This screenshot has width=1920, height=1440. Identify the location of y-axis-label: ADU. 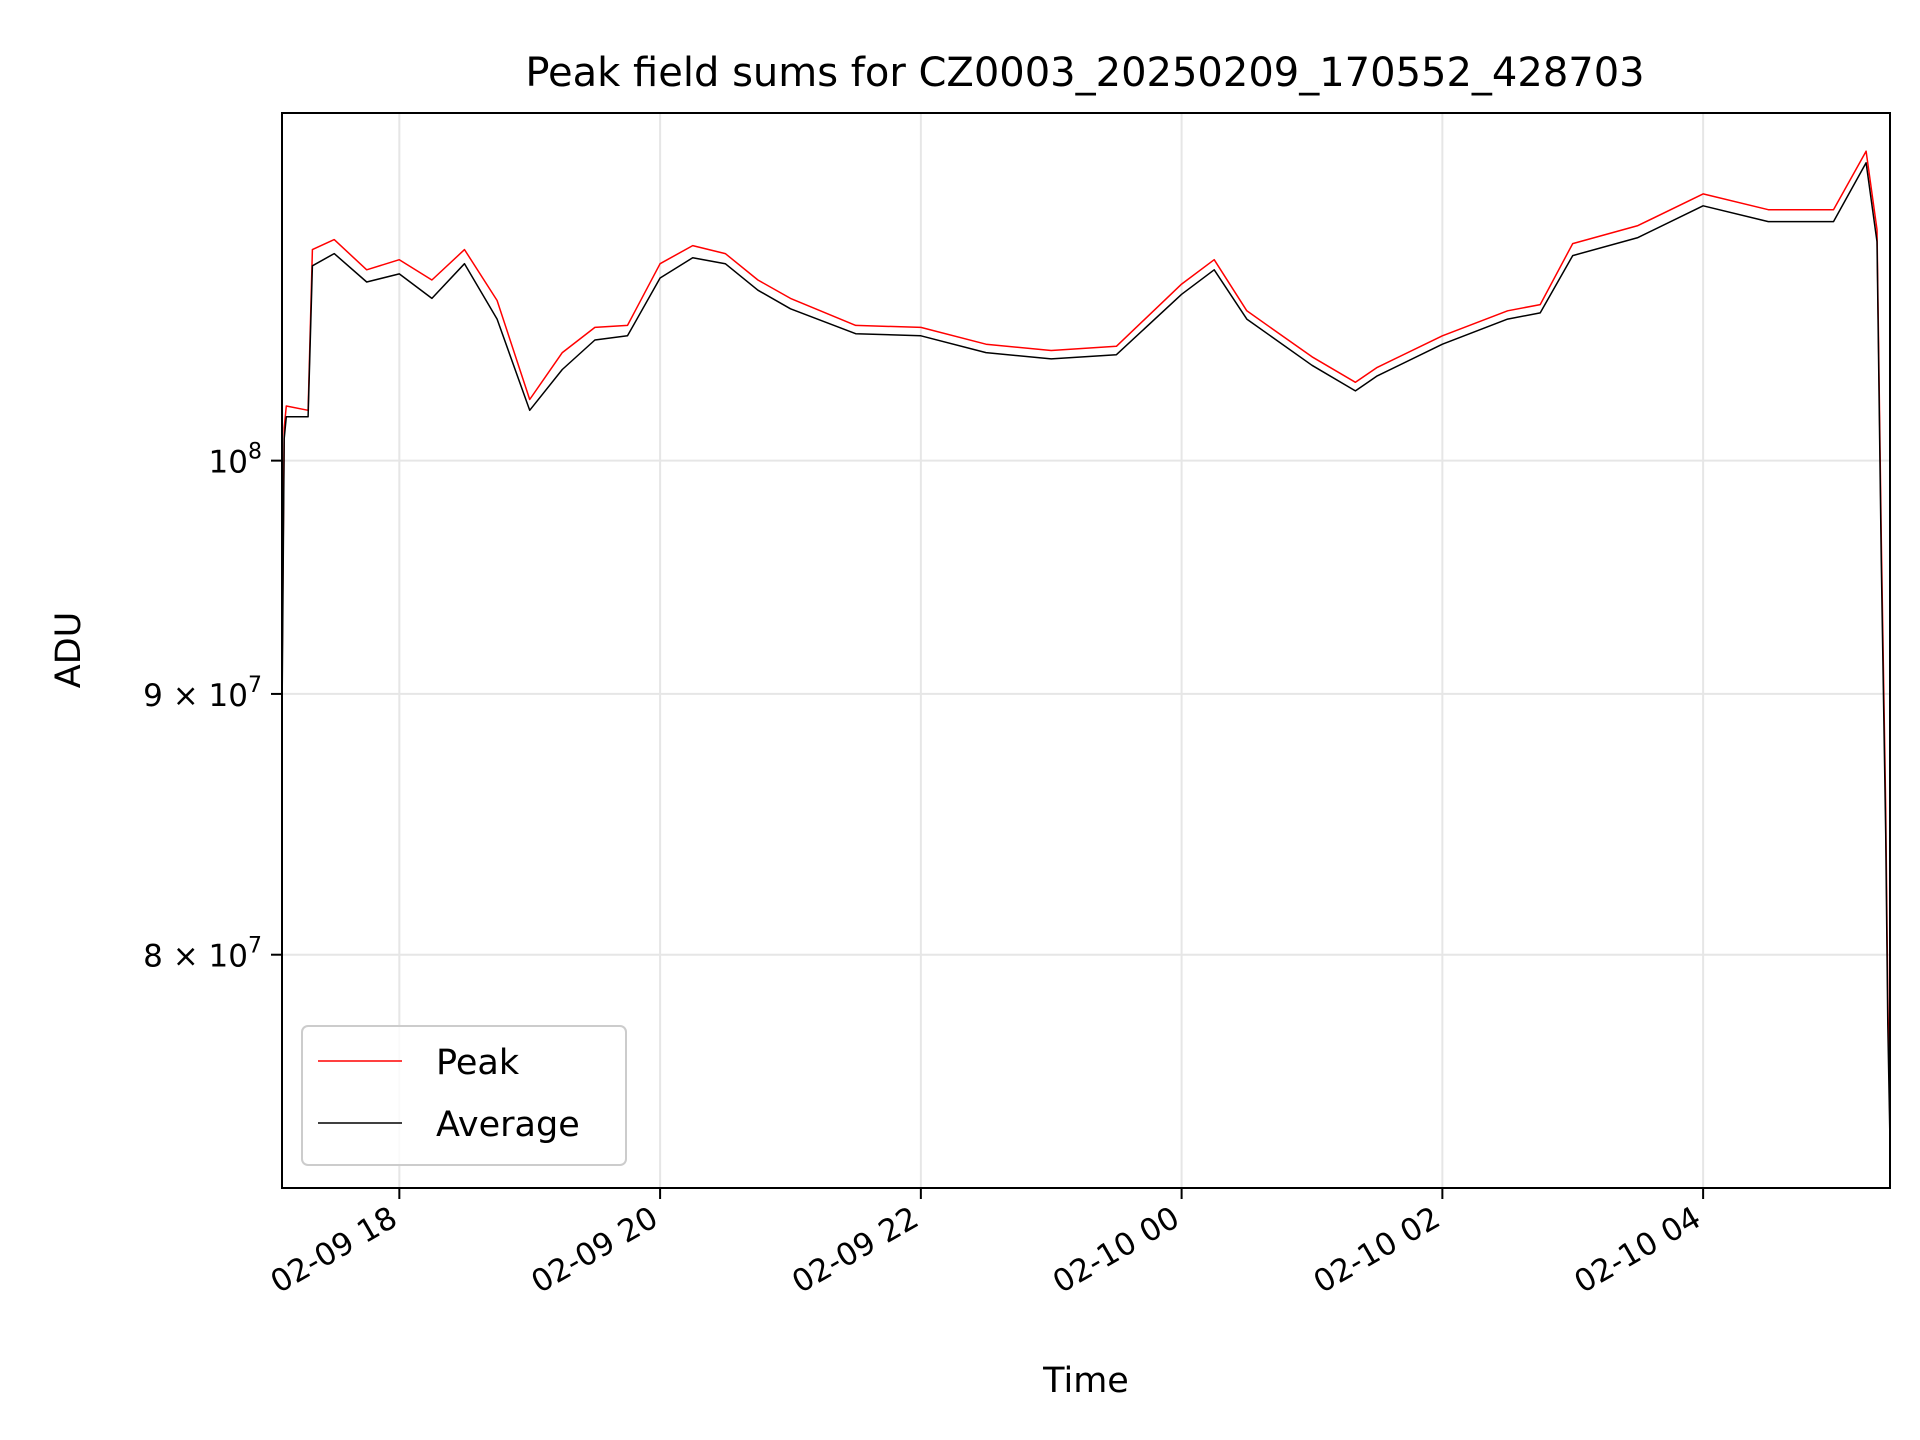
(69, 650).